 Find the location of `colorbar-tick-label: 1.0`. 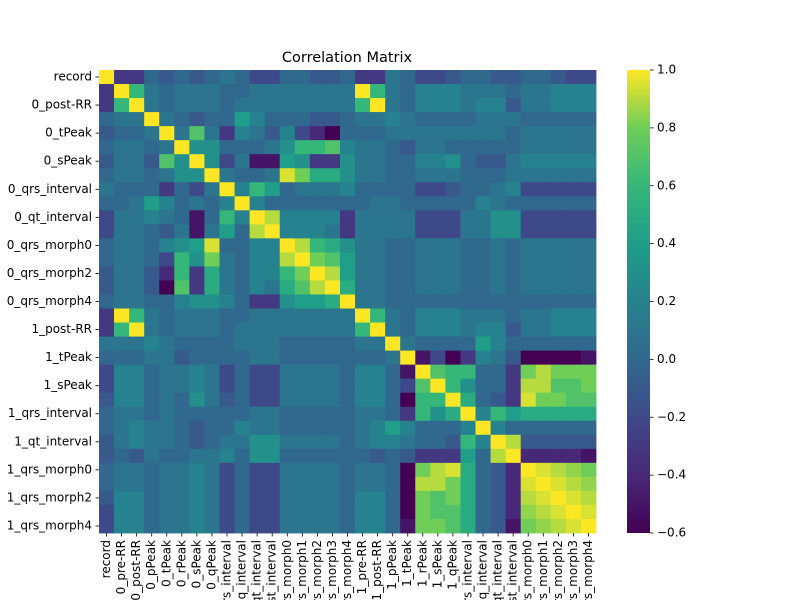

colorbar-tick-label: 1.0 is located at coordinates (666, 70).